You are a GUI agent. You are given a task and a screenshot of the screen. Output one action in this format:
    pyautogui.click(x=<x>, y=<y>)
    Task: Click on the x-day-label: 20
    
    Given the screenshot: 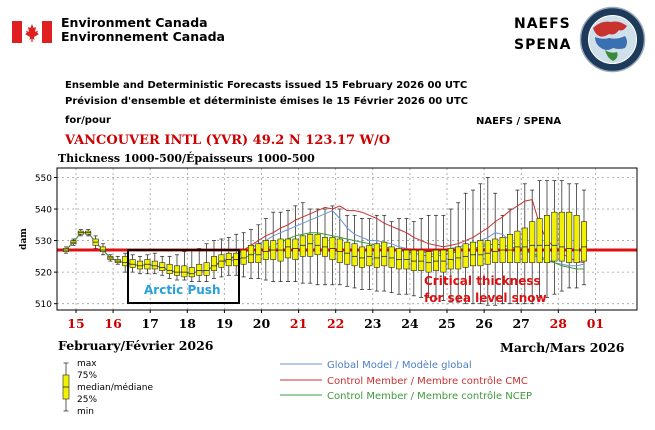 What is the action you would take?
    pyautogui.click(x=262, y=323)
    